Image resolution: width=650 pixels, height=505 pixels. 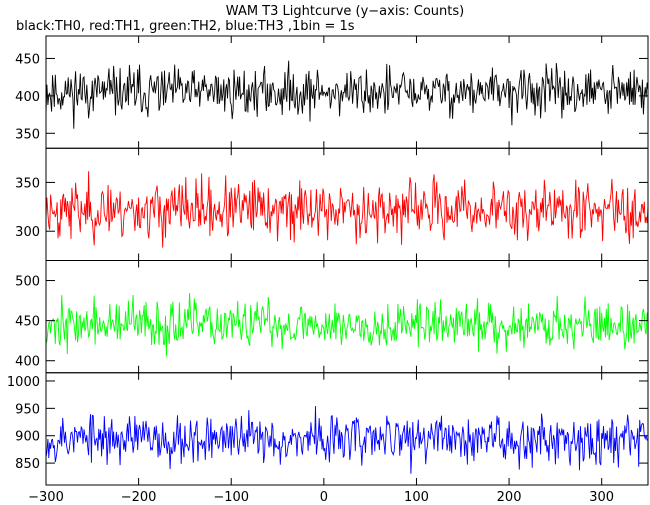 What do you see at coordinates (27, 464) in the screenshot?
I see `y-tick-label: 850` at bounding box center [27, 464].